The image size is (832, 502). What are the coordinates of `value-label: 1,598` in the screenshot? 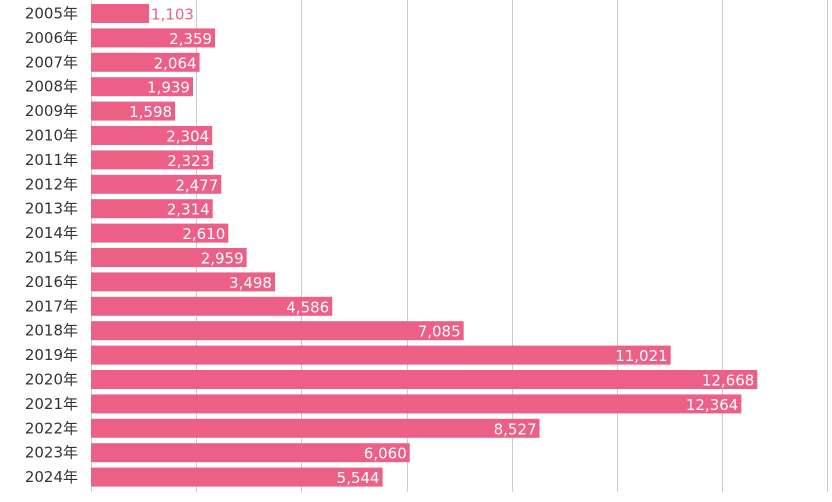 It's located at (150, 112).